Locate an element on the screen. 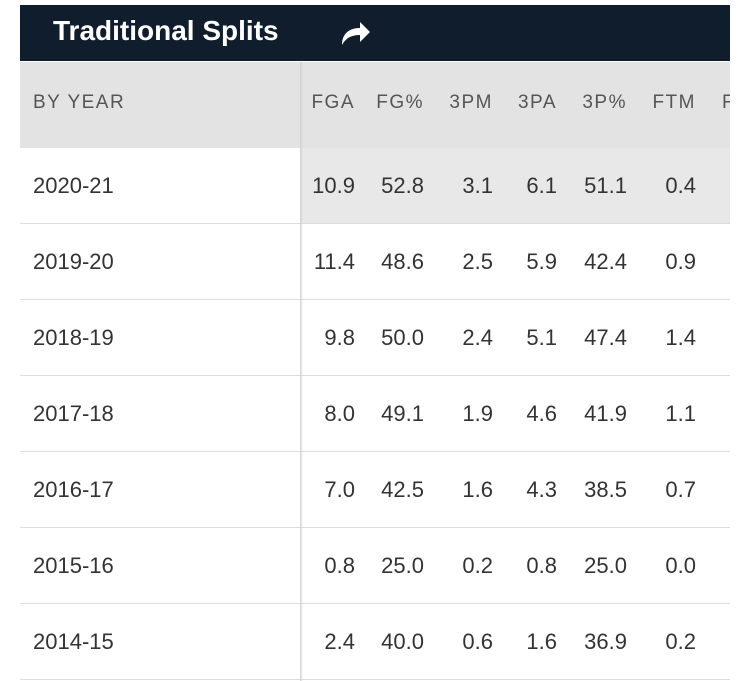 The height and width of the screenshot is (681, 750). row-left-bg is located at coordinates (160, 185).